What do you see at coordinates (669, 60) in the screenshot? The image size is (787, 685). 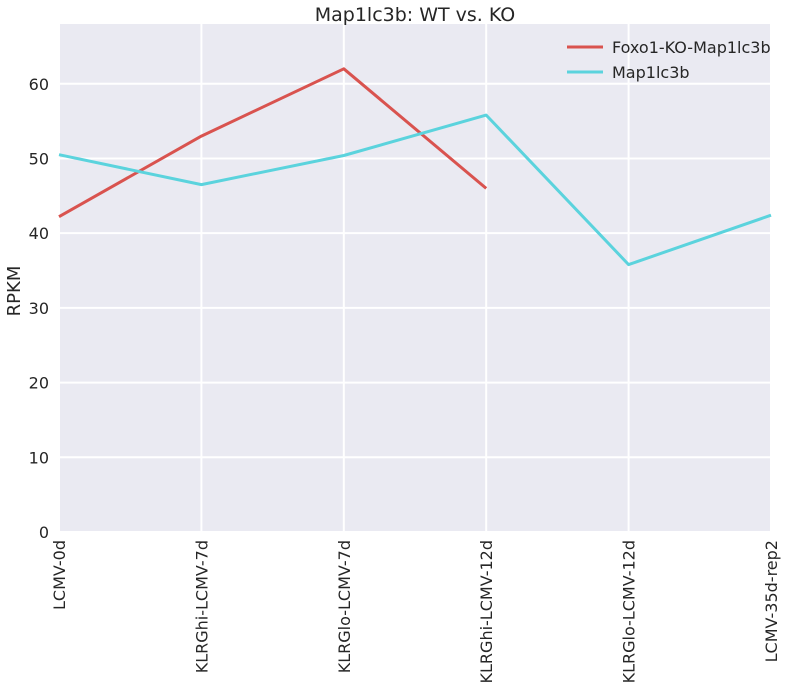 I see `legend: Foxo1-KO-Map1lc3b Map1lc3b` at bounding box center [669, 60].